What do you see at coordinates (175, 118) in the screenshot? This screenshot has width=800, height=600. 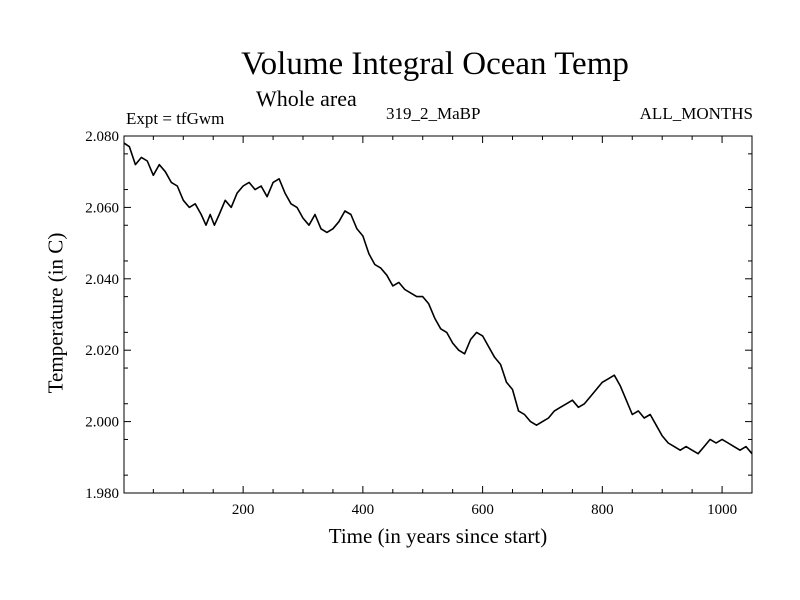 I see `experiment-label: Expt = tfGwm` at bounding box center [175, 118].